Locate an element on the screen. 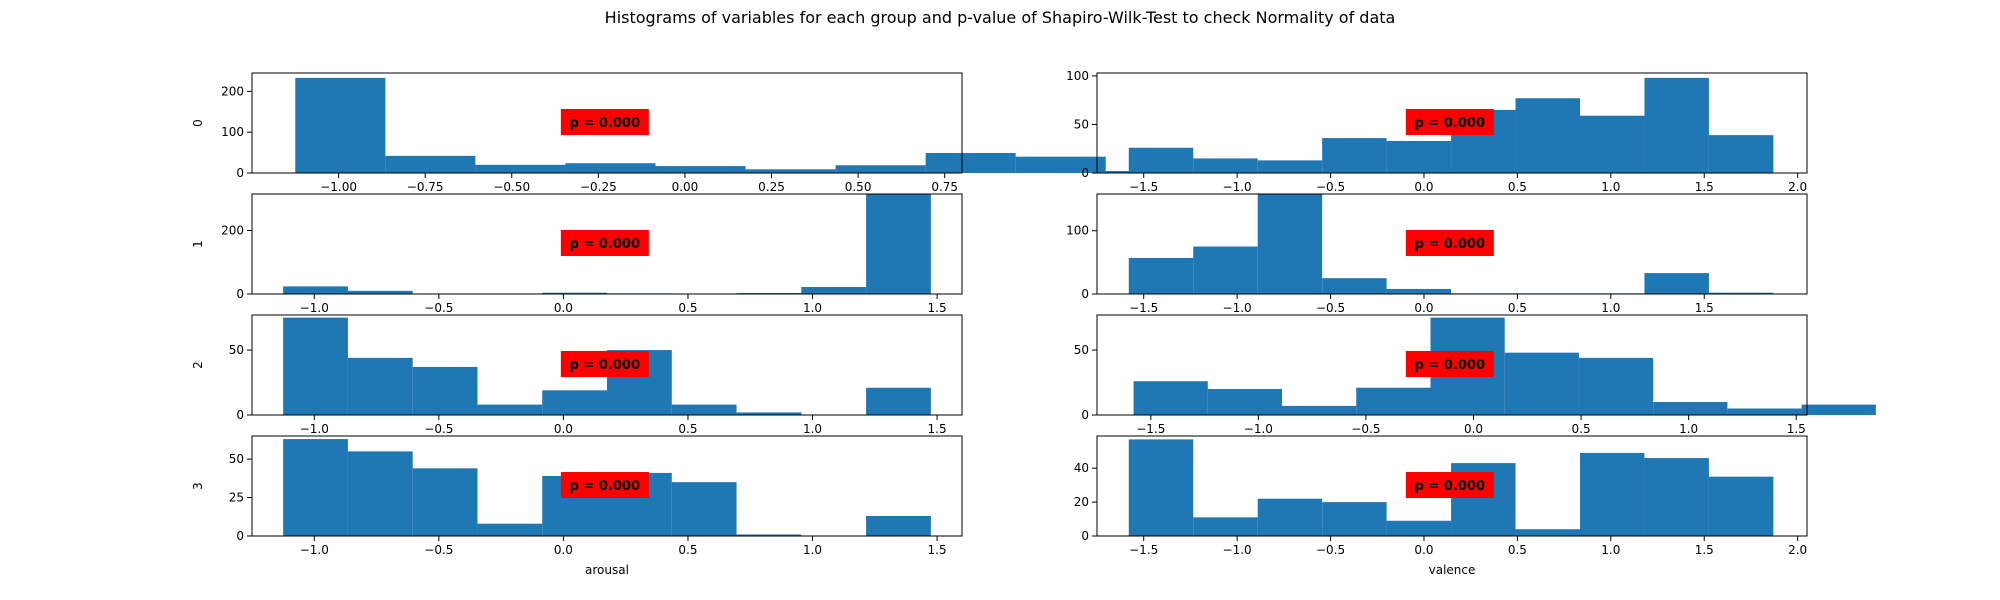 The width and height of the screenshot is (2000, 600). histogram-panel-2-valence: −1.5 −1.0 −0.5 0.0 0.5 1.0 1.5 0 50 p = 0.000 is located at coordinates (1475, 375).